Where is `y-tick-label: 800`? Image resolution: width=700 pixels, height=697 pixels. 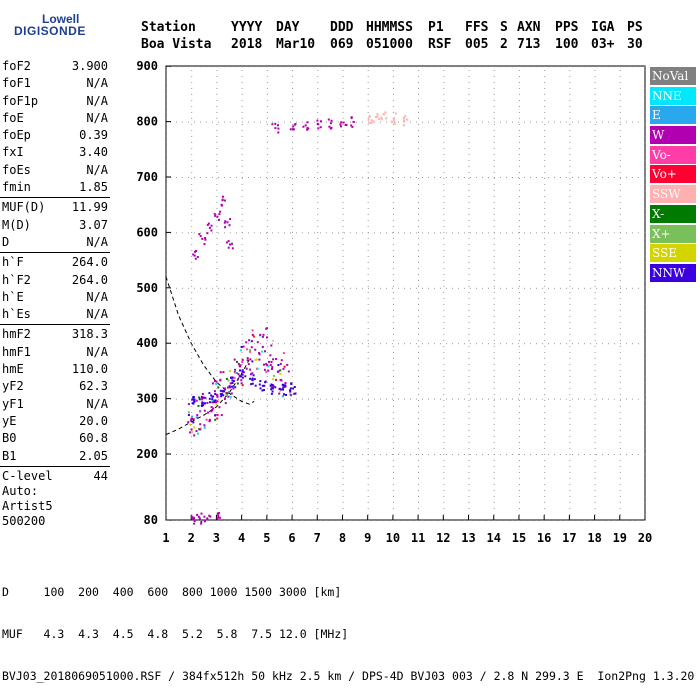 y-tick-label: 800 is located at coordinates (147, 122).